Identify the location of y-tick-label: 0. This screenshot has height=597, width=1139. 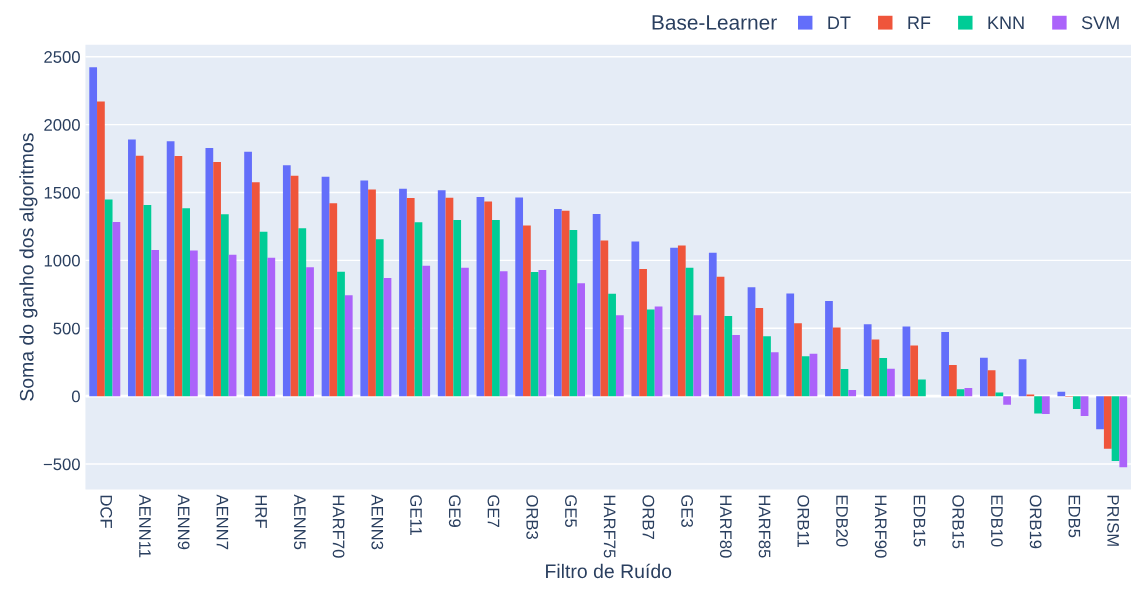
(75, 396).